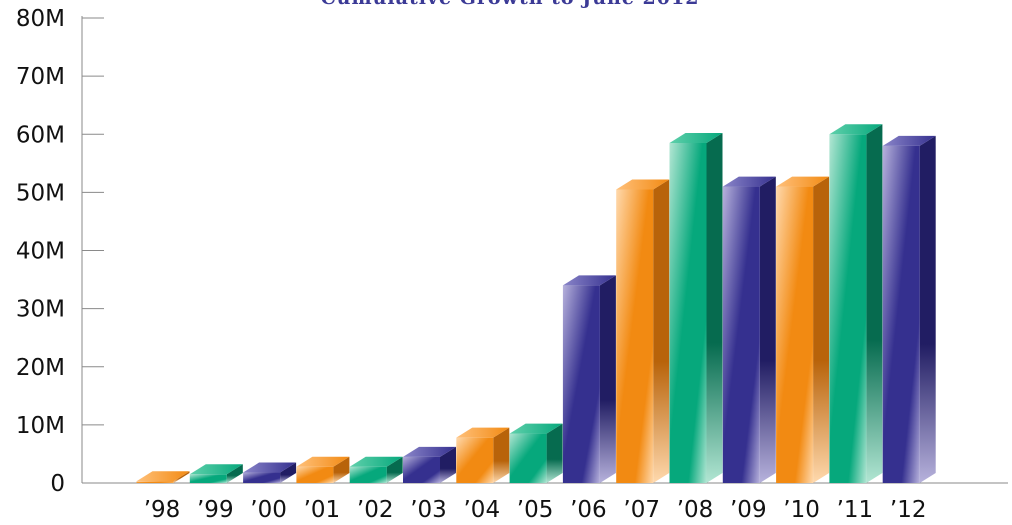 Image resolution: width=1012 pixels, height=525 pixels. What do you see at coordinates (641, 510) in the screenshot?
I see `x-tick-label: ’07` at bounding box center [641, 510].